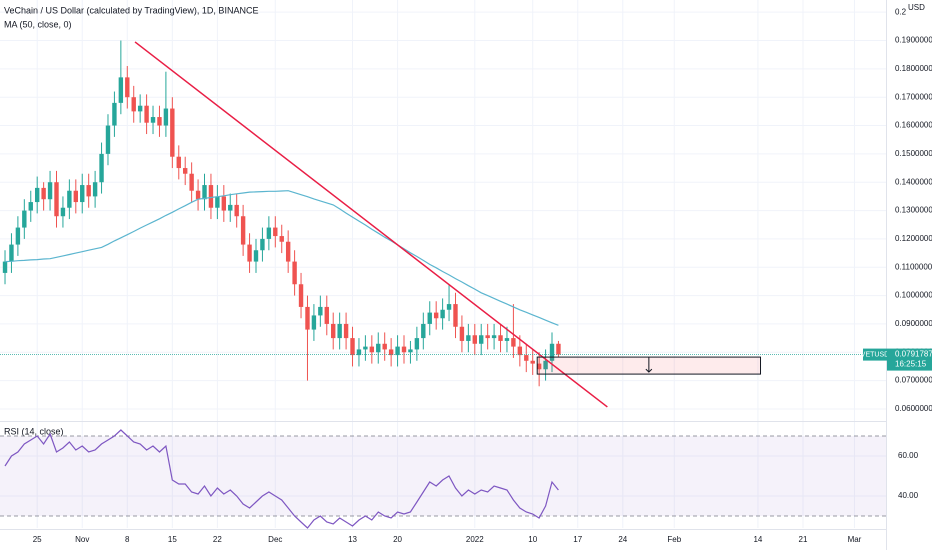  I want to click on y-tick-label: 0.06000000, so click(913, 408).